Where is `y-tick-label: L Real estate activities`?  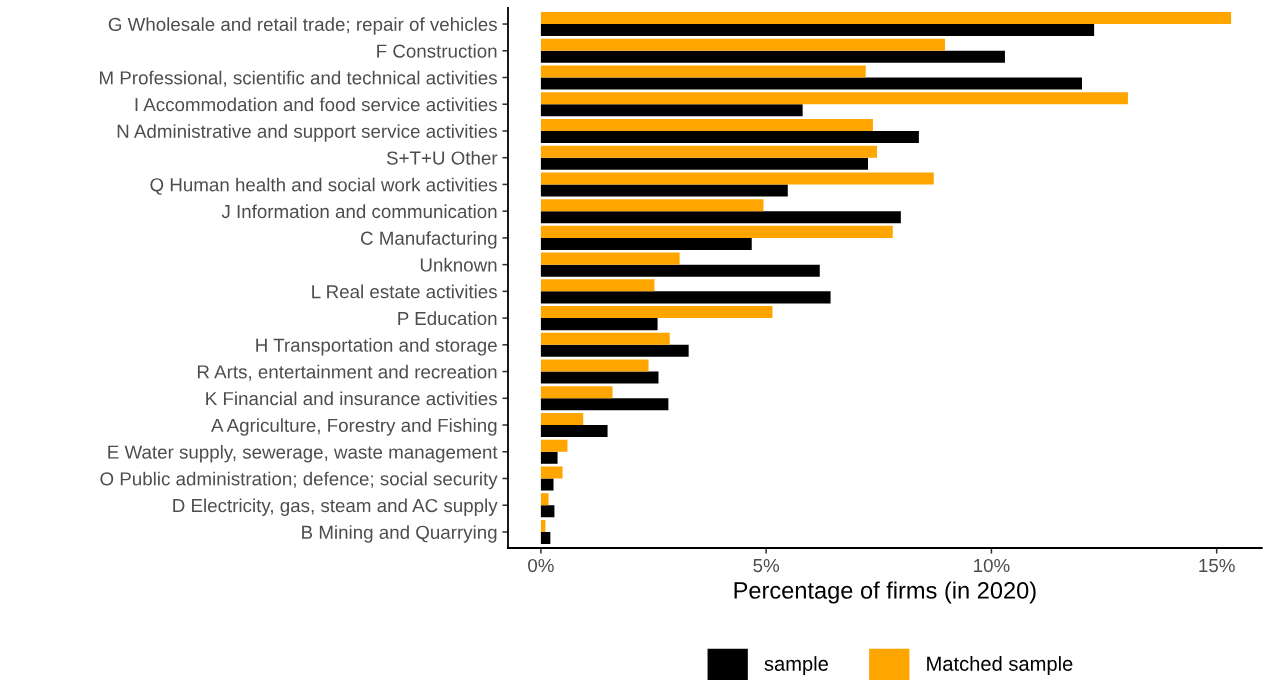
y-tick-label: L Real estate activities is located at coordinates (404, 291).